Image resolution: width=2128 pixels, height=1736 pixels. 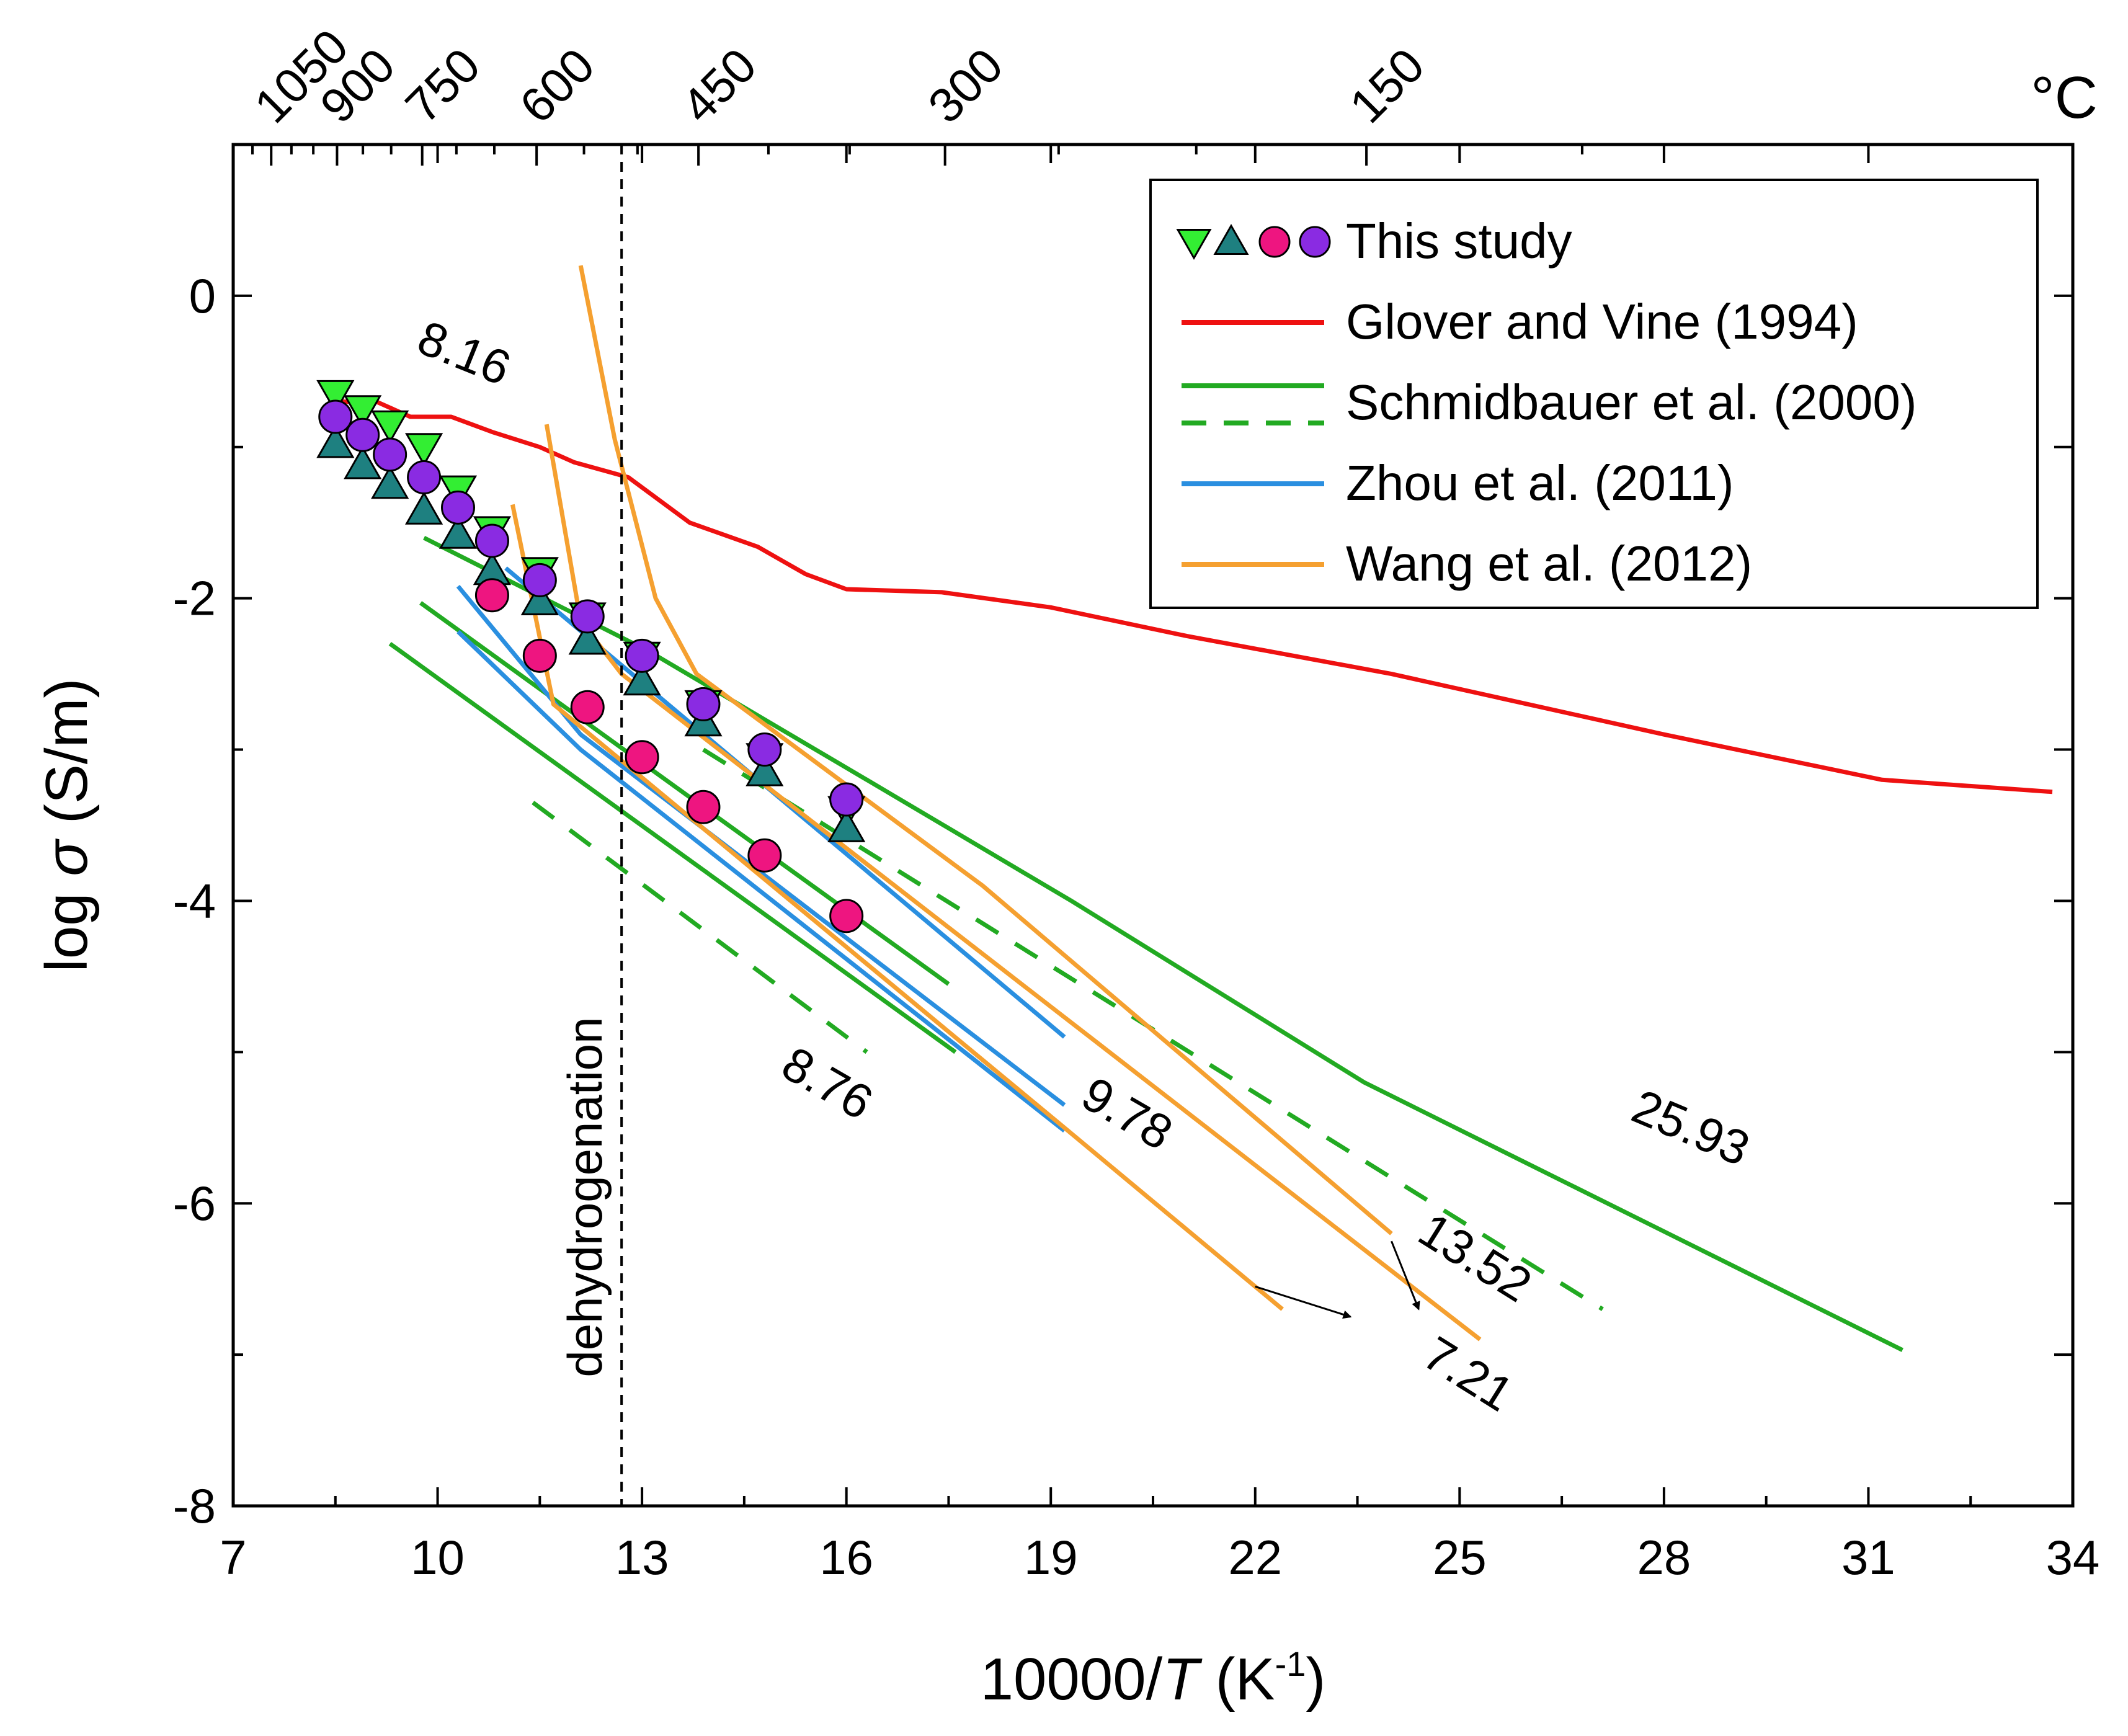 What do you see at coordinates (1664, 1557) in the screenshot?
I see `x-tick-label-7: 28` at bounding box center [1664, 1557].